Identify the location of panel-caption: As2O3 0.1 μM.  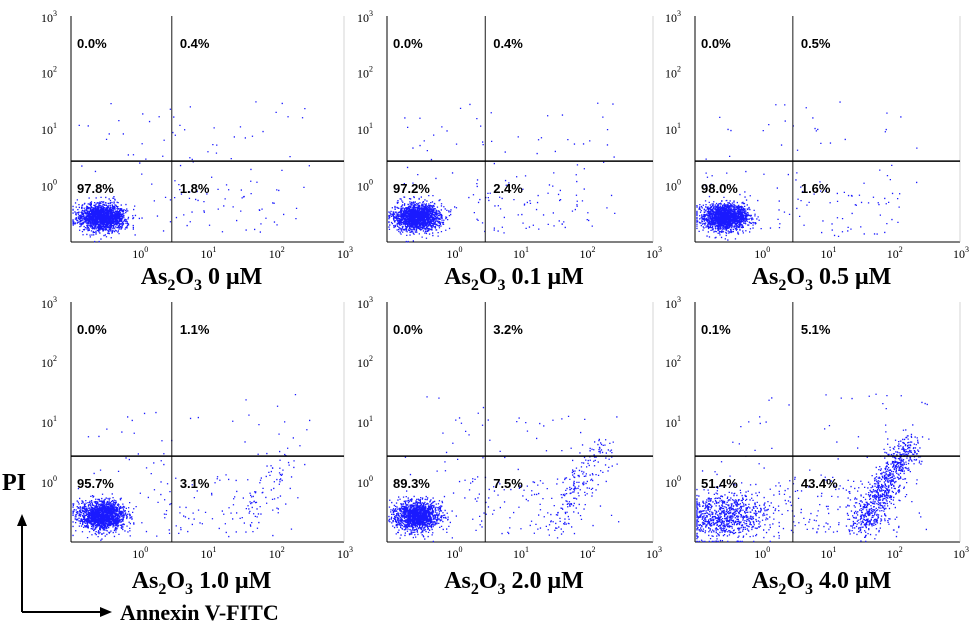
(514, 279).